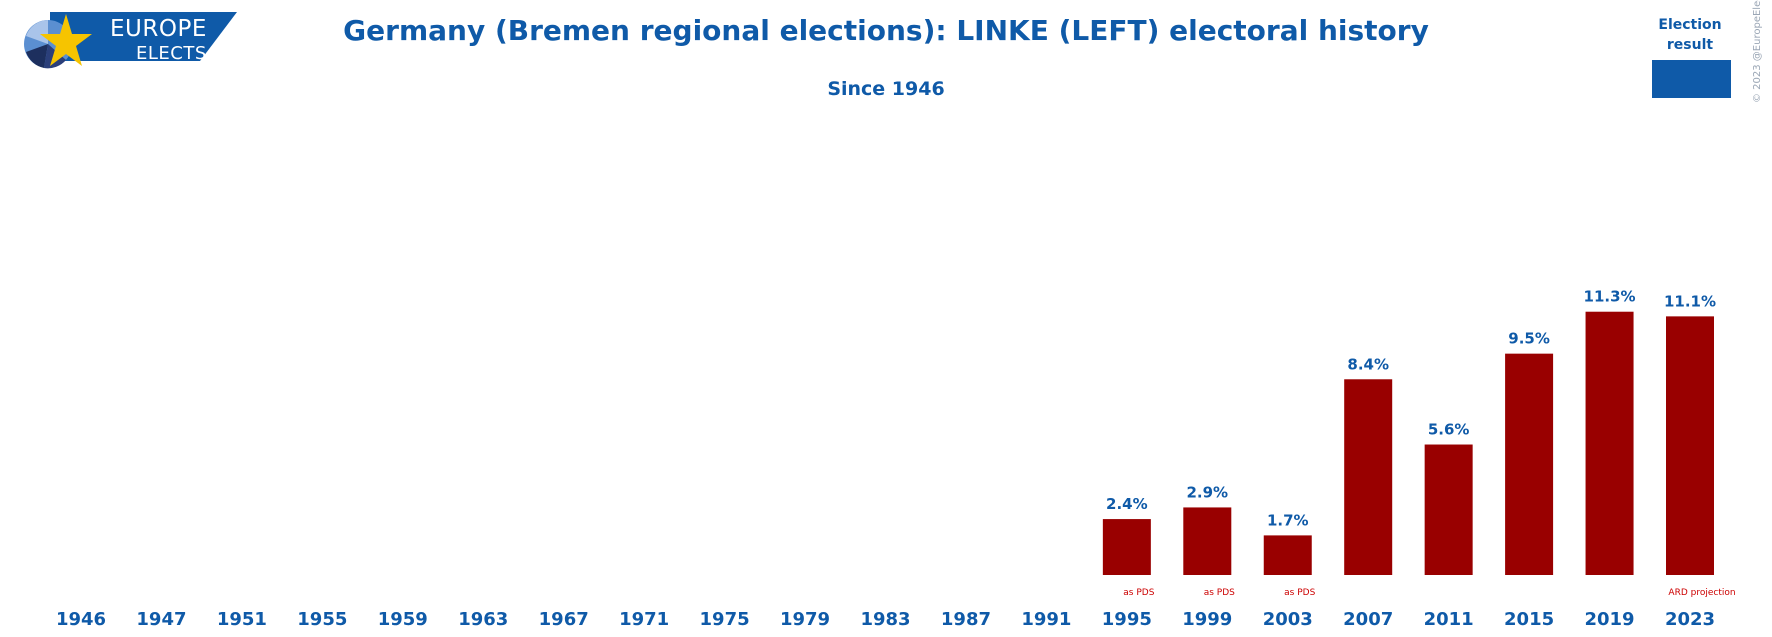 The image size is (1772, 637). I want to click on bar-2003, so click(1287, 555).